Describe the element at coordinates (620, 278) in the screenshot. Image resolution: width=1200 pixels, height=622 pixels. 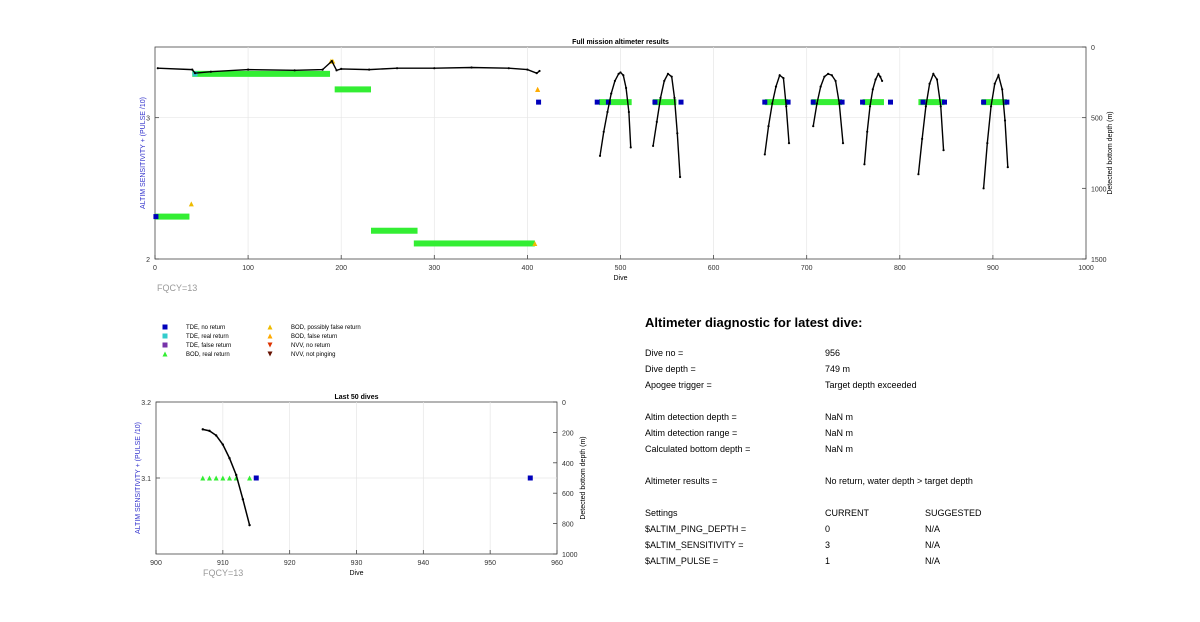
I see `x-axis-label: Dive` at that location.